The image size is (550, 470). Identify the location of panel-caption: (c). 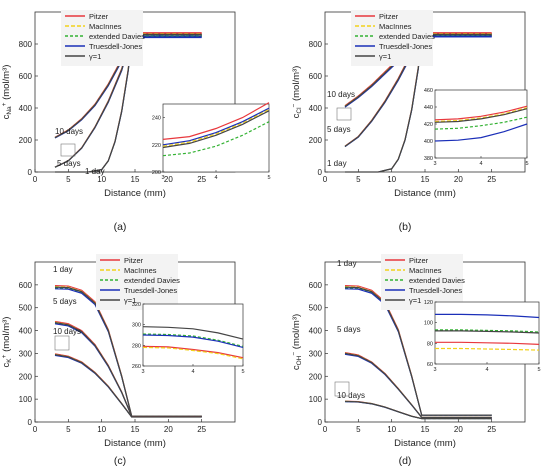
(120, 461).